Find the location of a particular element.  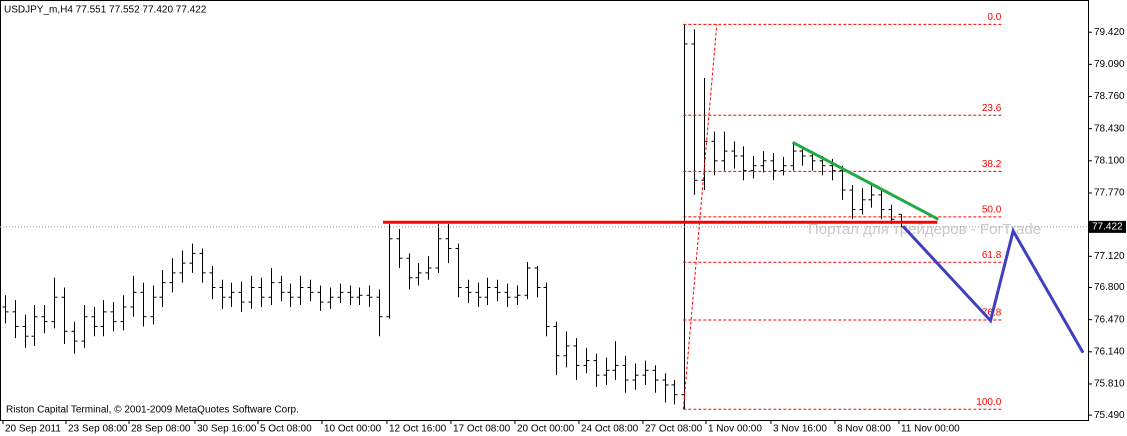

x-tick-label: 30 Sep 16:00 is located at coordinates (227, 429).